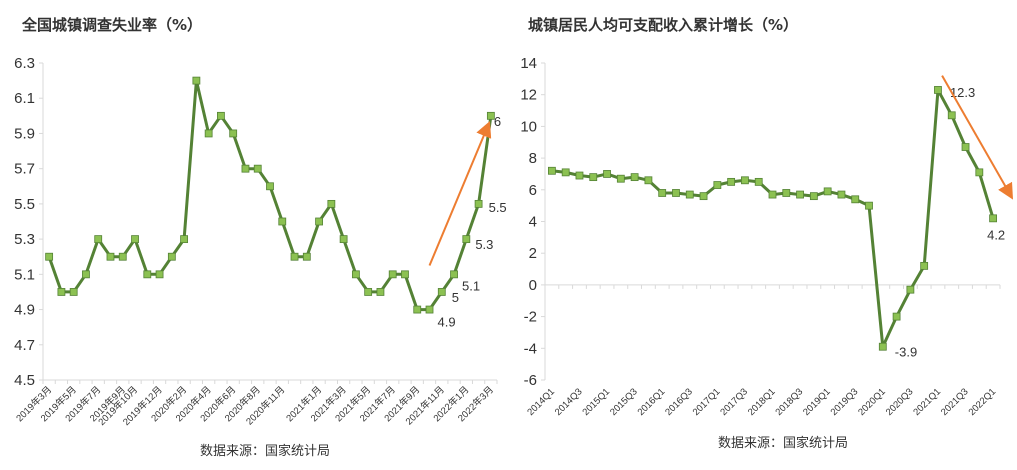 The width and height of the screenshot is (1017, 470). I want to click on x-tick-label: 2020Q1, so click(872, 402).